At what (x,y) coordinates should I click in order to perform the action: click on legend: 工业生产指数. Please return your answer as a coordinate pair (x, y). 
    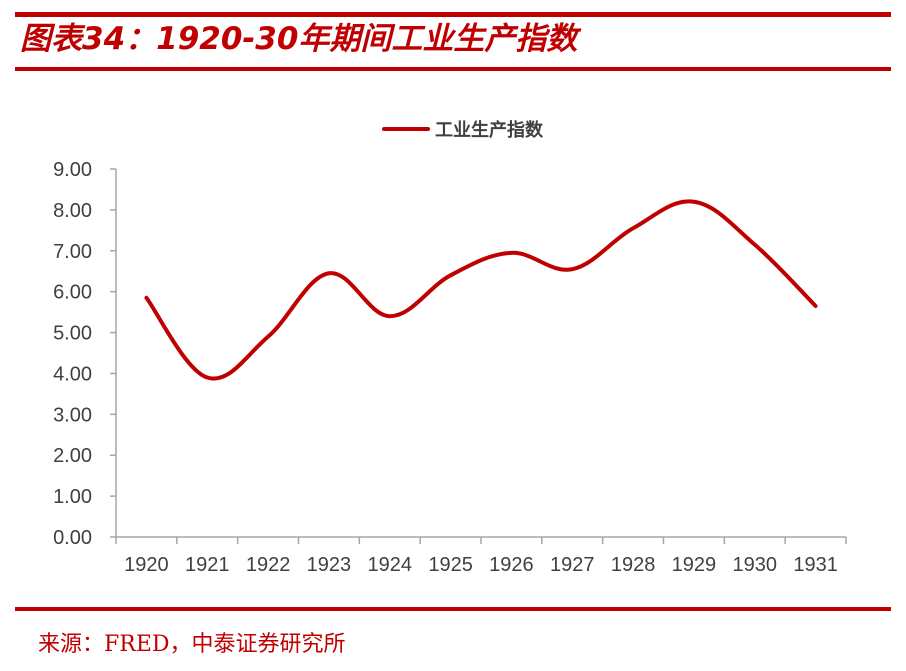
    Looking at the image, I should click on (463, 130).